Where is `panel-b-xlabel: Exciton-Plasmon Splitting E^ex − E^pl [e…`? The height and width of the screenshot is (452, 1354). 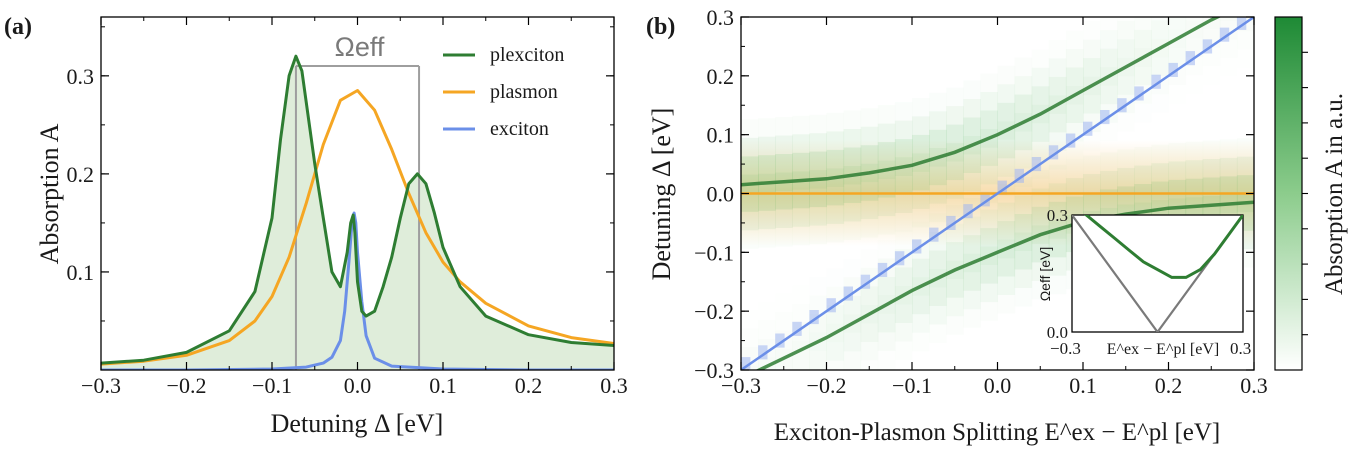
panel-b-xlabel: Exciton-Plasmon Splitting E^ex − E^pl [e… is located at coordinates (997, 432).